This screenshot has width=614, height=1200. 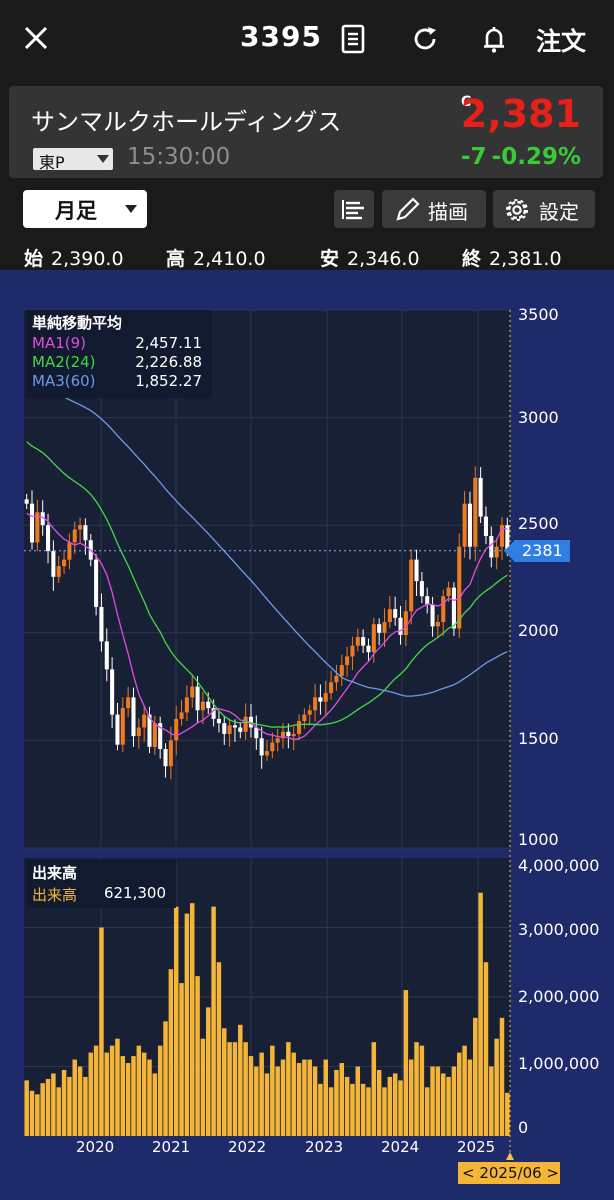 What do you see at coordinates (353, 39) in the screenshot?
I see `document-icon` at bounding box center [353, 39].